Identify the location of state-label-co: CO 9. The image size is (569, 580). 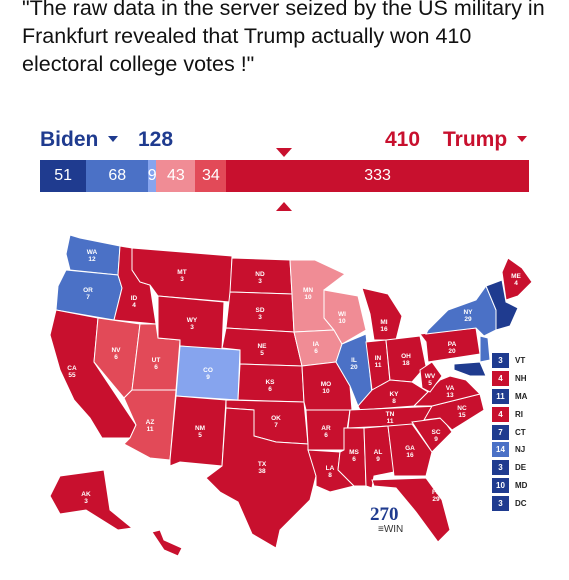
(208, 374).